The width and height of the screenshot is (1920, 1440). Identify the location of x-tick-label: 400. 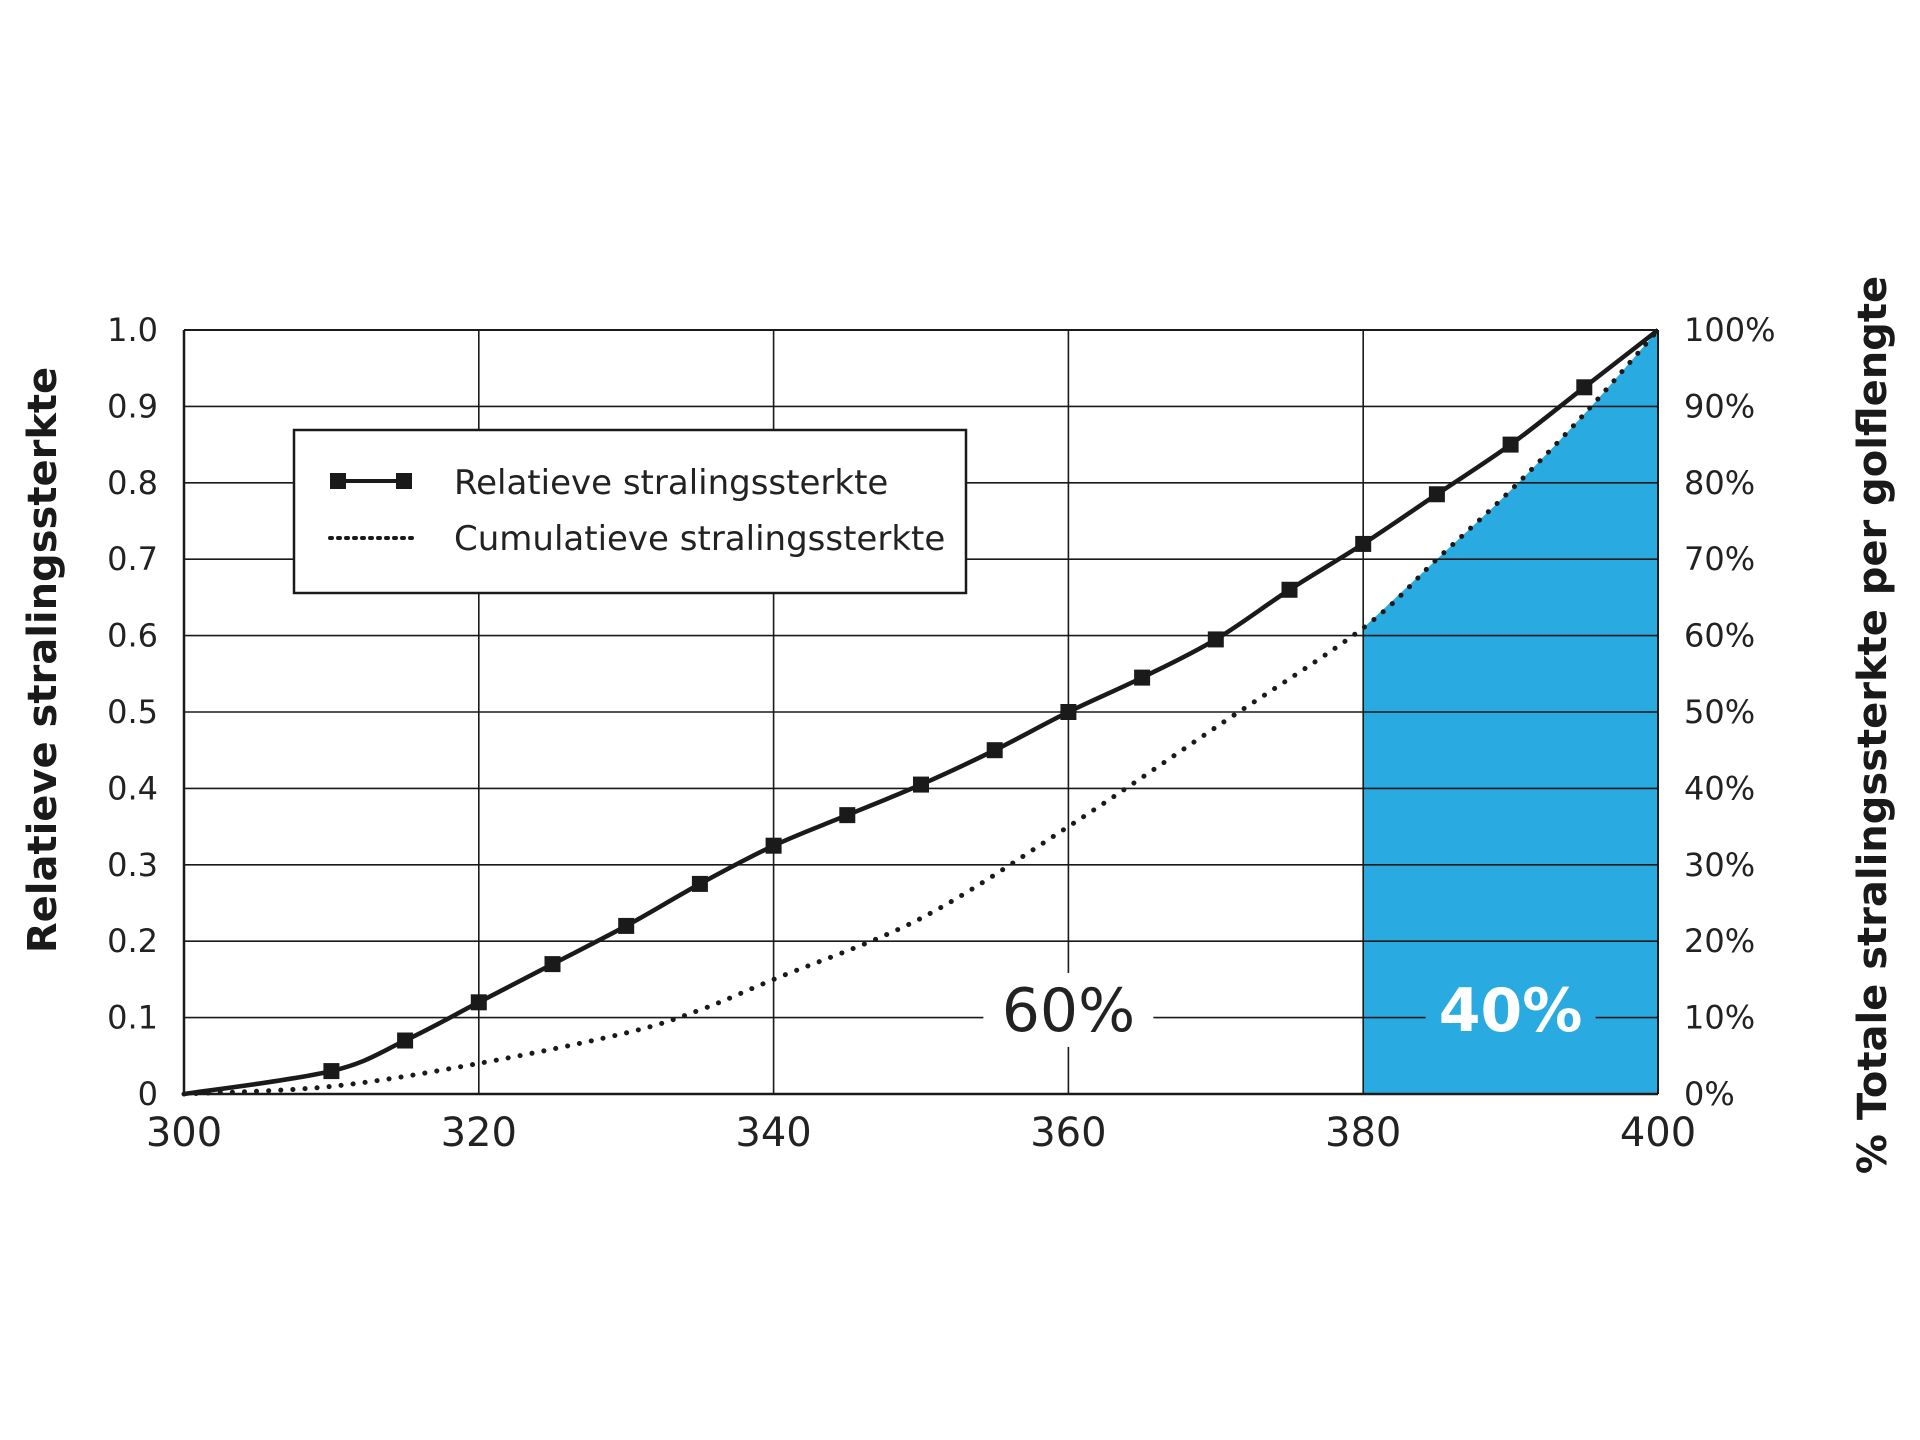
(1658, 1133).